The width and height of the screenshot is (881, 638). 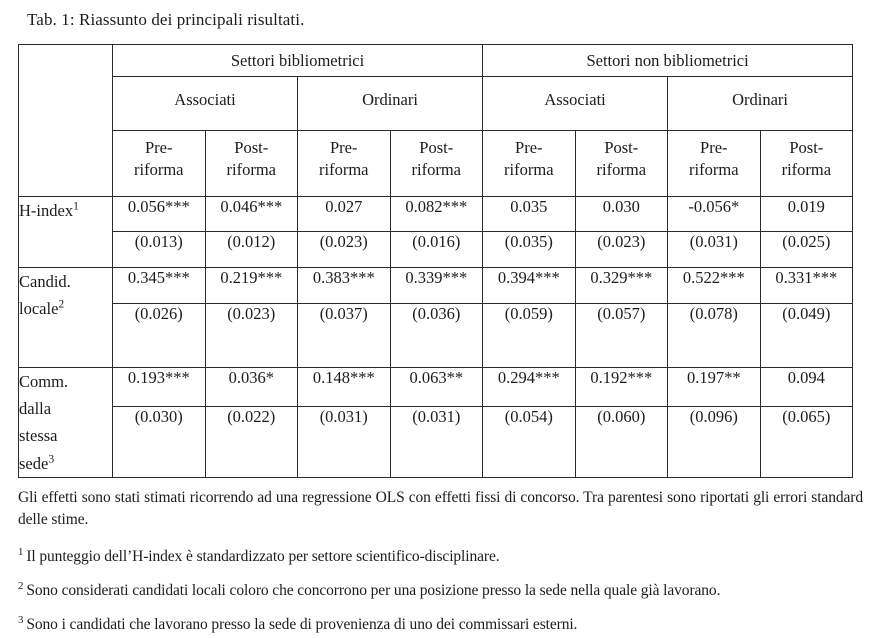 I want to click on coefficient-cell: 0.197**, so click(x=714, y=387).